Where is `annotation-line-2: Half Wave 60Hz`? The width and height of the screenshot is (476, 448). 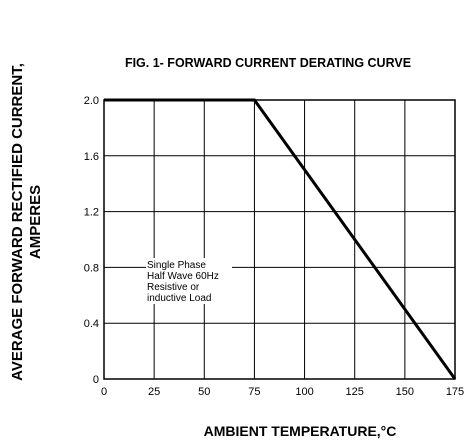 annotation-line-2: Half Wave 60Hz is located at coordinates (183, 276).